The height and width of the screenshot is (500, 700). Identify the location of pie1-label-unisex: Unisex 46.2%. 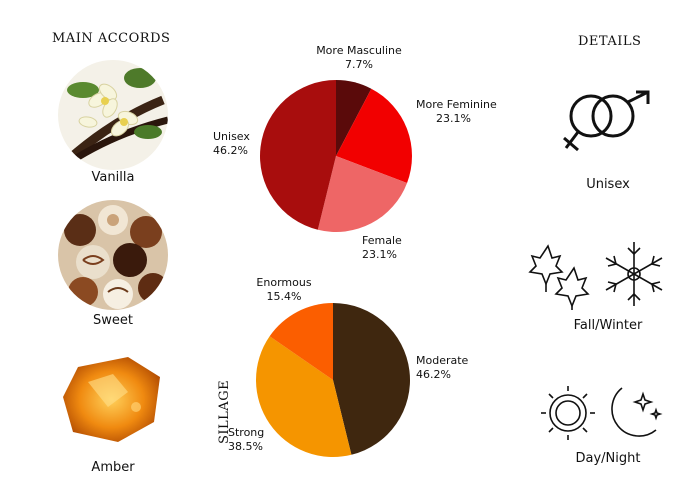
(231, 143).